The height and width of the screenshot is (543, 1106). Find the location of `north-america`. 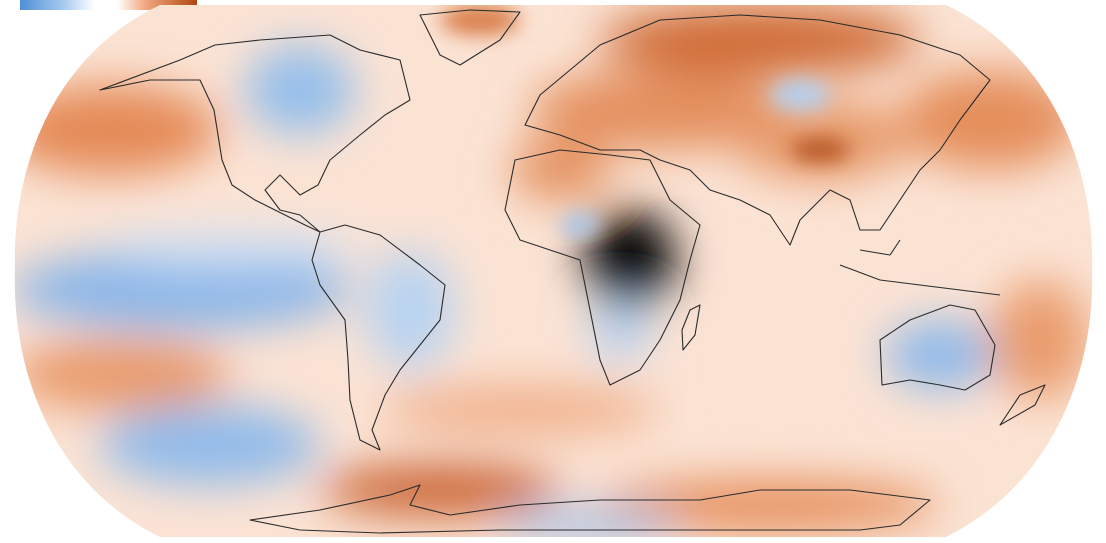

north-america is located at coordinates (255, 133).